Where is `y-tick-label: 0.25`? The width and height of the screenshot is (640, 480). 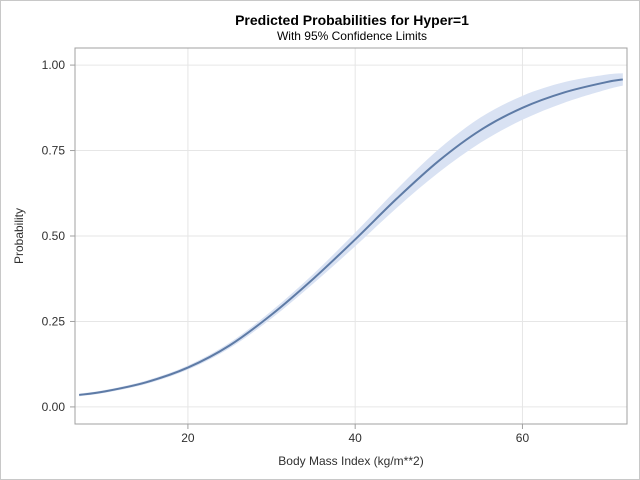
y-tick-label: 0.25 is located at coordinates (54, 321).